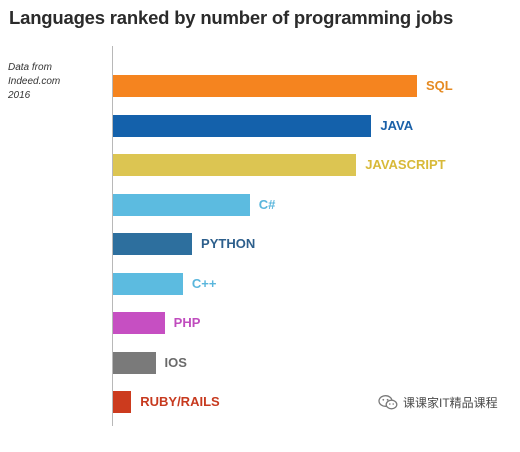 Image resolution: width=520 pixels, height=452 pixels. Describe the element at coordinates (112, 236) in the screenshot. I see `y-axis-line` at that location.